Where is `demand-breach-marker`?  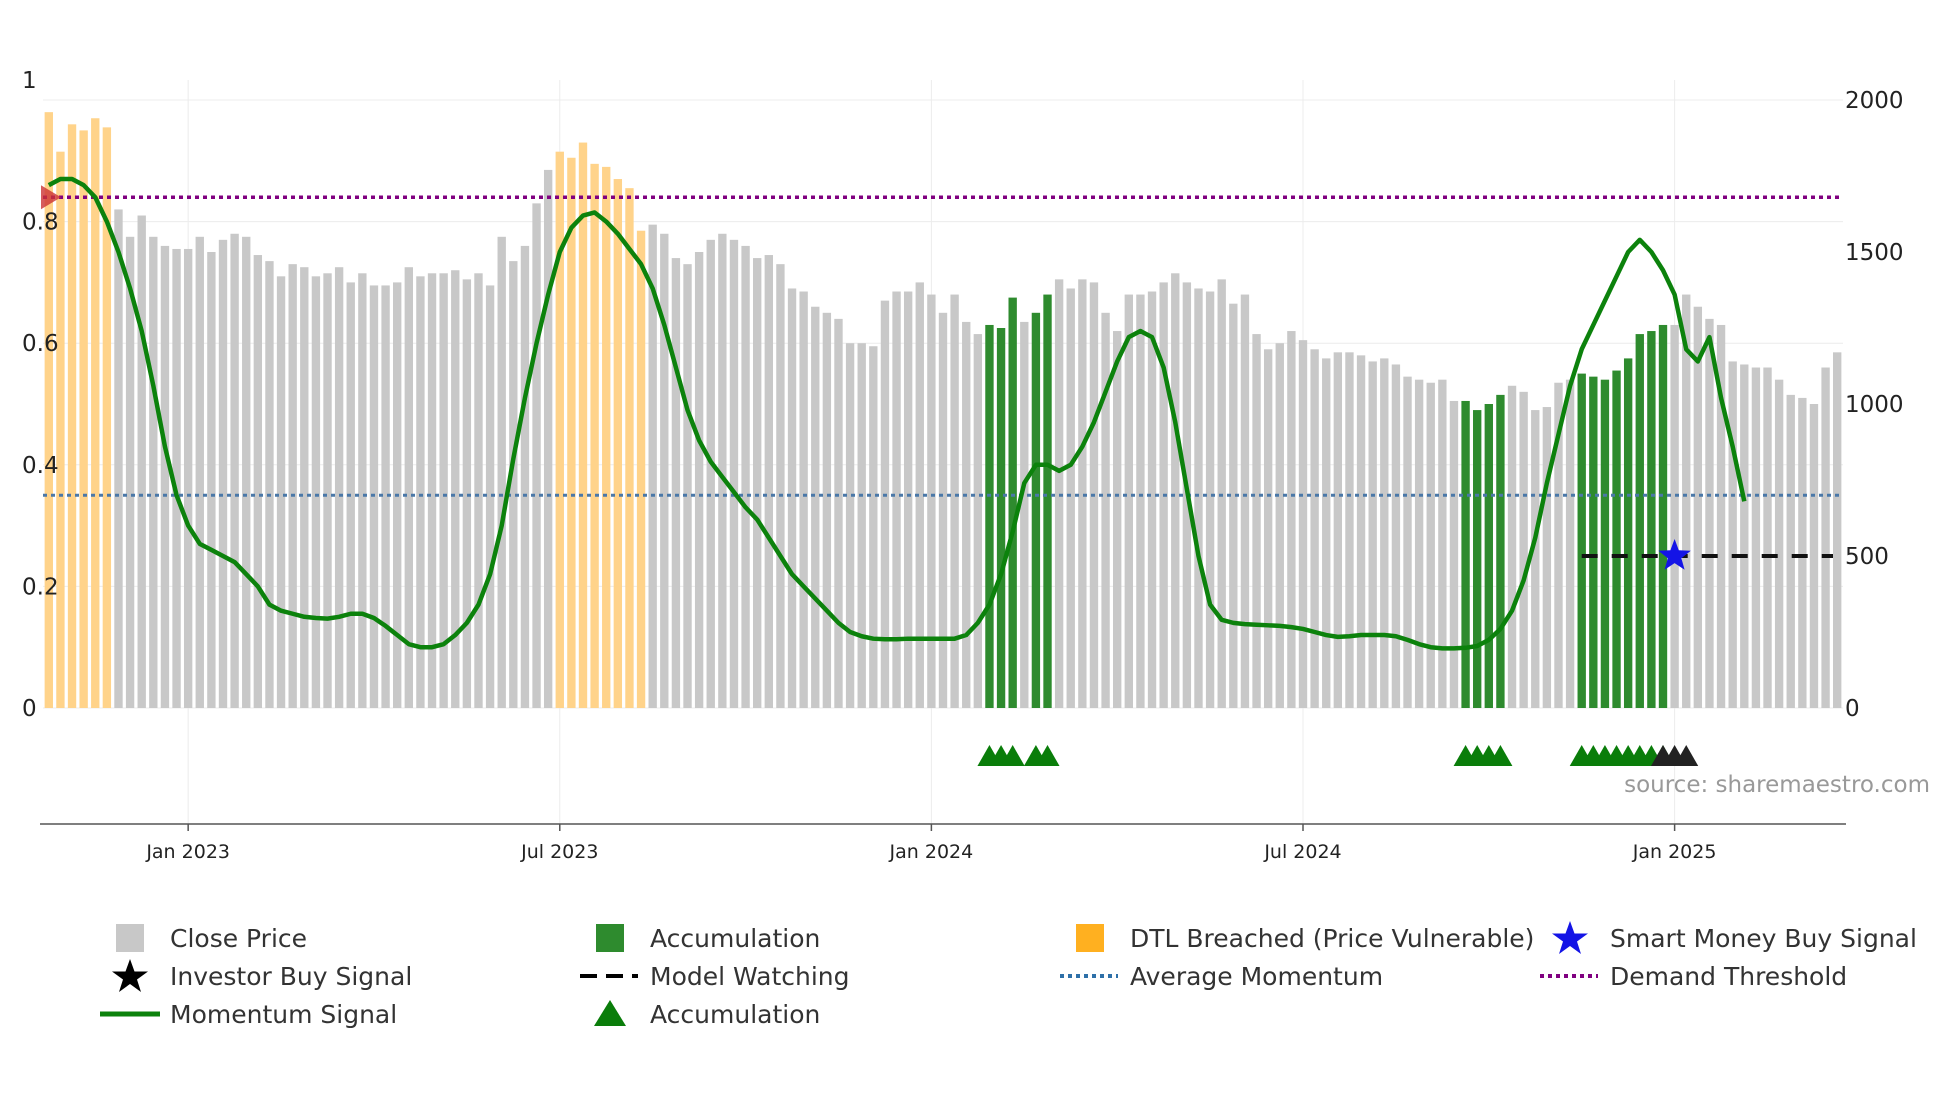
demand-breach-marker is located at coordinates (51, 197).